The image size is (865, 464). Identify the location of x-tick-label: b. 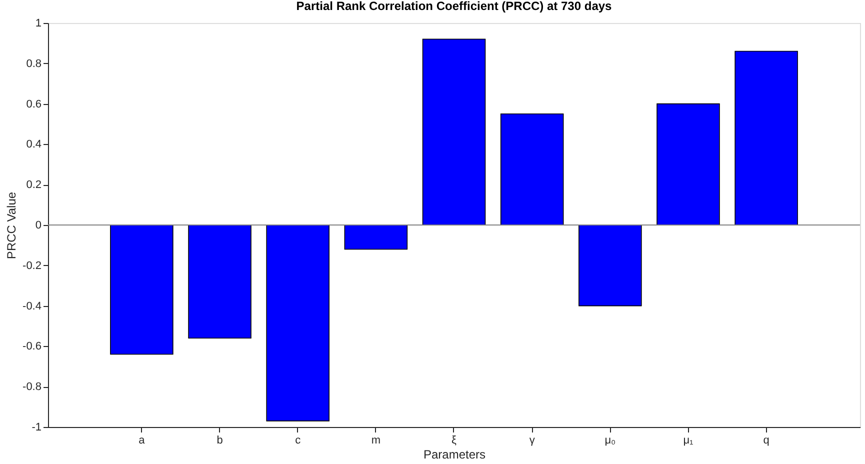
(219, 440).